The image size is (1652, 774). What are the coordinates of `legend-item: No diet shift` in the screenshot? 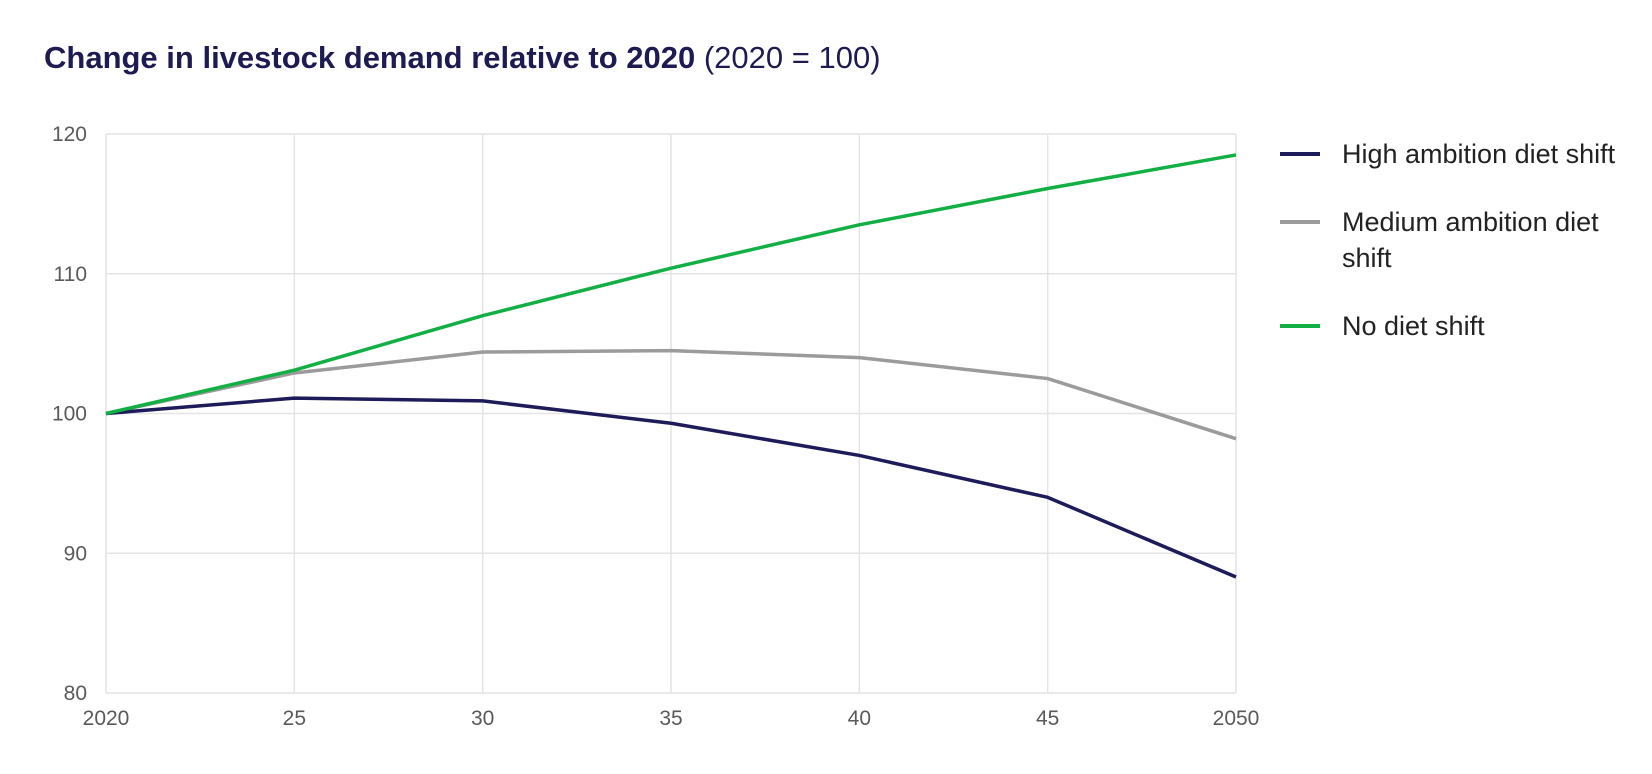 It's located at (1450, 326).